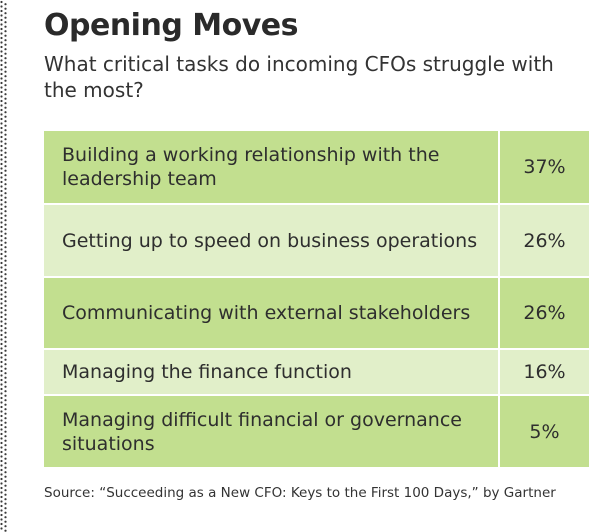 This screenshot has height=532, width=593. Describe the element at coordinates (544, 167) in the screenshot. I see `row-value: 37%` at that location.